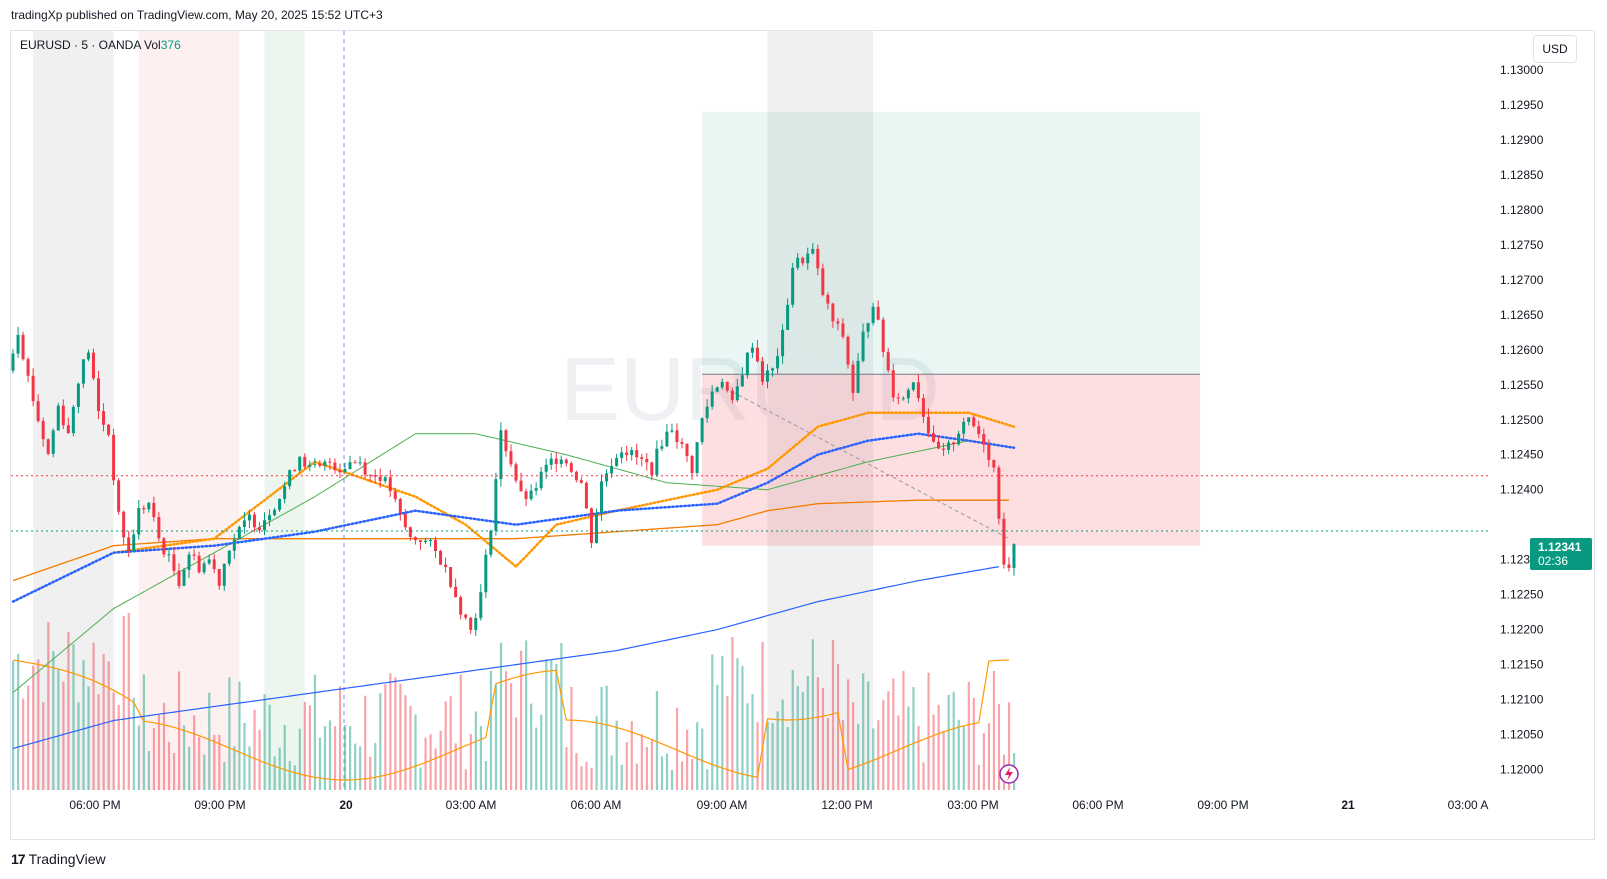 This screenshot has height=879, width=1607. Describe the element at coordinates (80, 45) in the screenshot. I see `symbol-label: EURUSD · 5 · OANDA` at that location.